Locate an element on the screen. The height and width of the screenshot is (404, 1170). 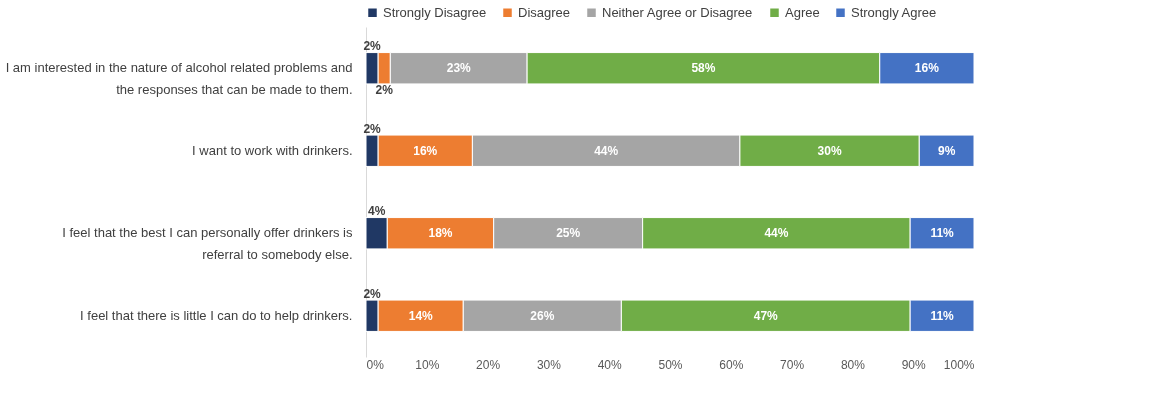
data-label: 47% is located at coordinates (766, 315).